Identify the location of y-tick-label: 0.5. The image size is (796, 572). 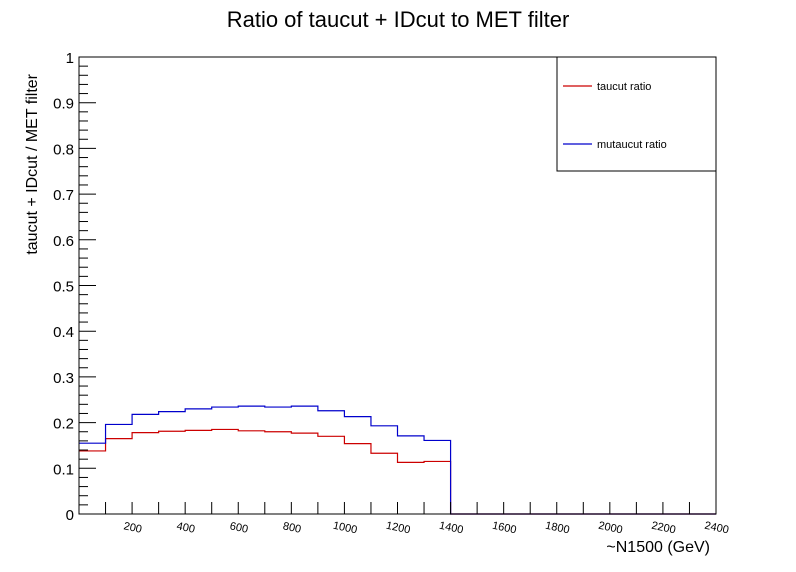
(63, 287).